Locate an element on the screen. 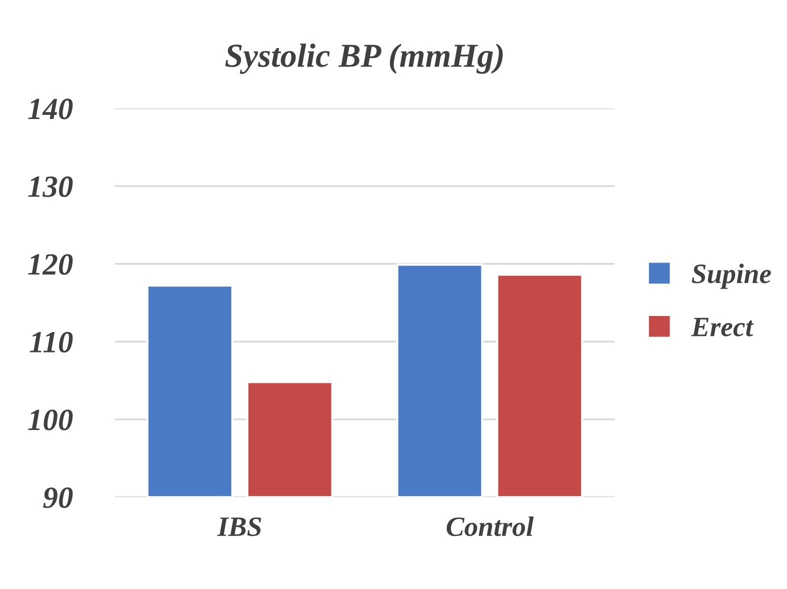  x-tick-label: Control is located at coordinates (490, 526).